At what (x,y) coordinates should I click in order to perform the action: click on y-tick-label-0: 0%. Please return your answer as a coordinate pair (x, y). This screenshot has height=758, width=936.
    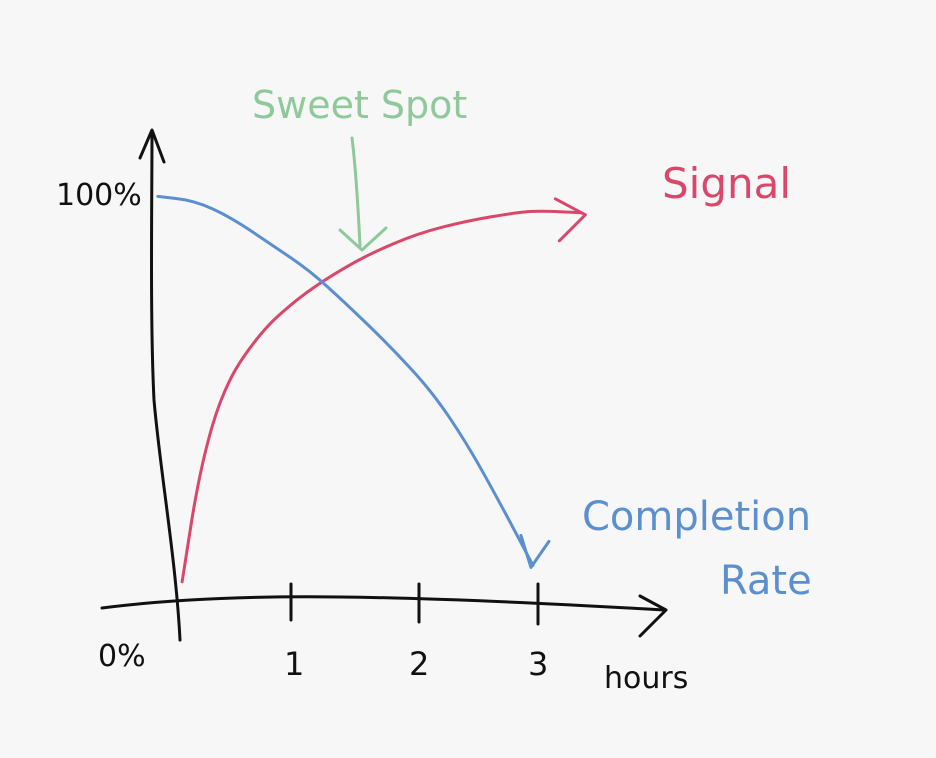
    Looking at the image, I should click on (122, 656).